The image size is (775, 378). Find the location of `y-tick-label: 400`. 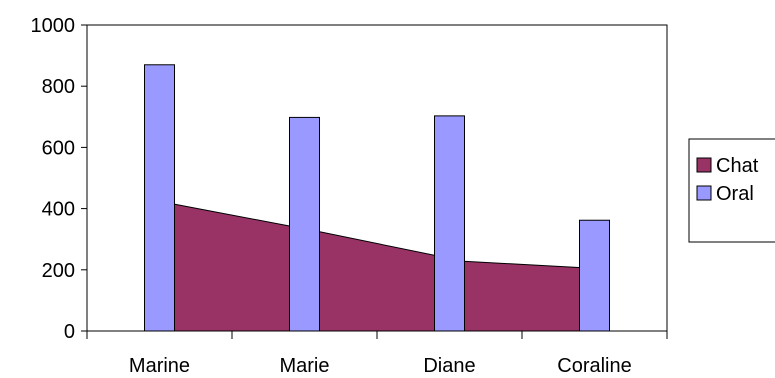

y-tick-label: 400 is located at coordinates (58, 210).